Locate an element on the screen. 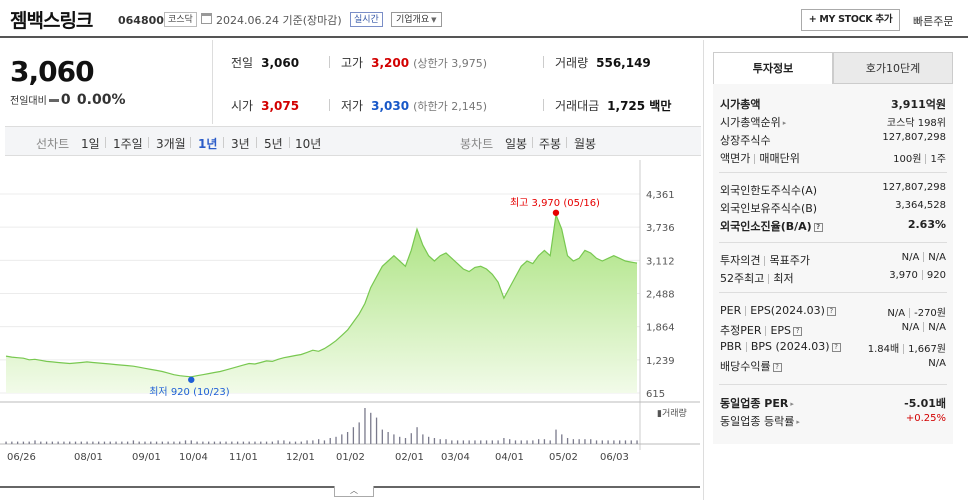  y-tick-label: 1,864 is located at coordinates (660, 328).